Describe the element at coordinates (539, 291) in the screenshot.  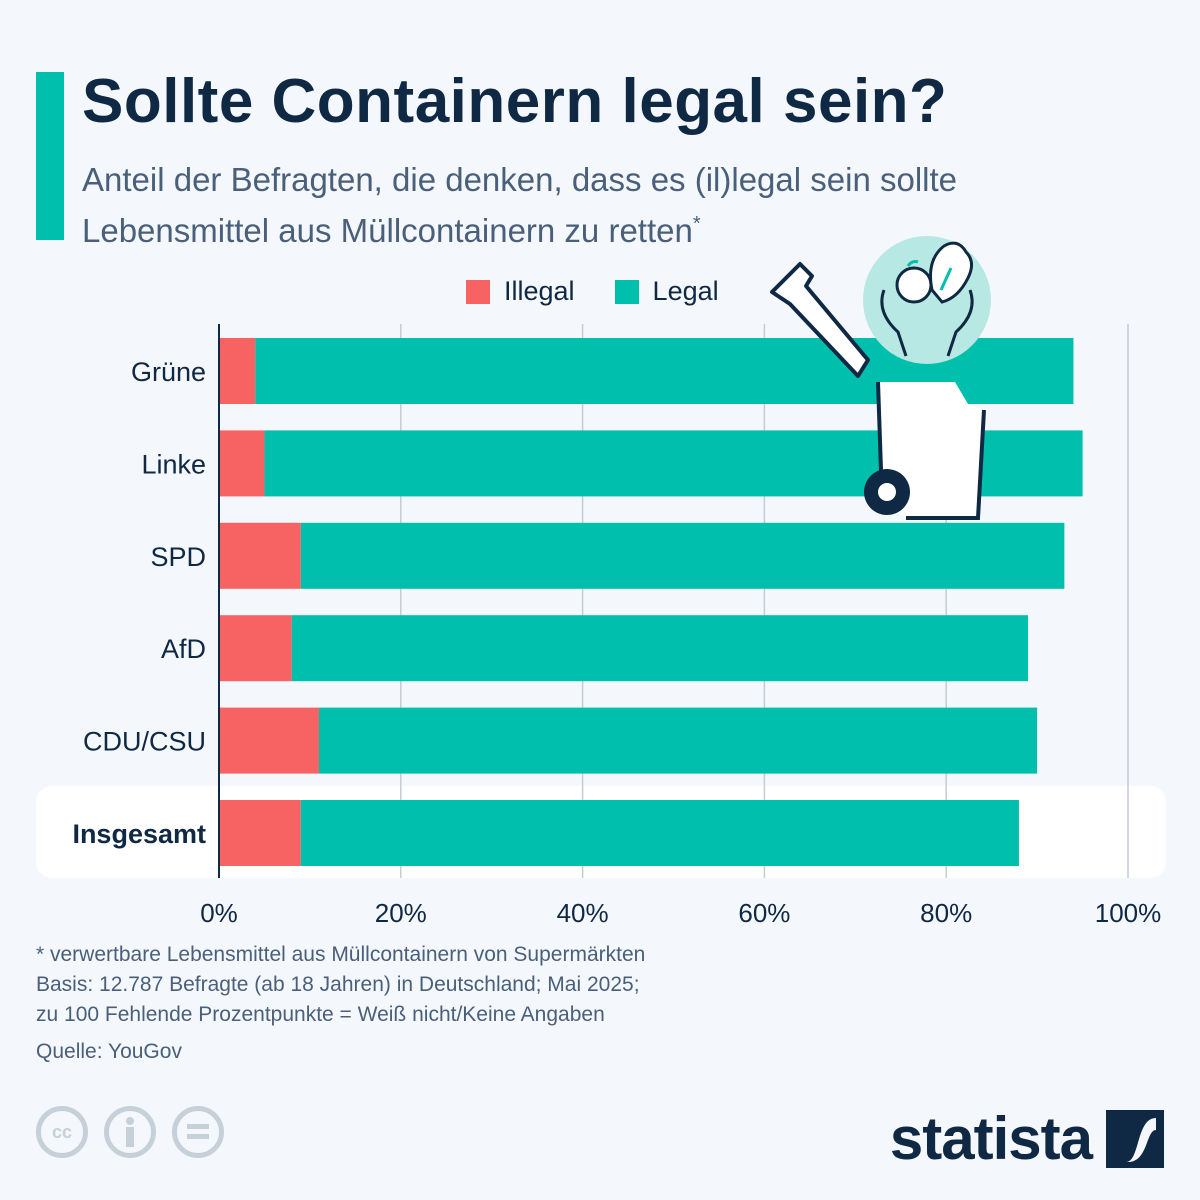
I see `legend-label-illegal: Illegal` at that location.